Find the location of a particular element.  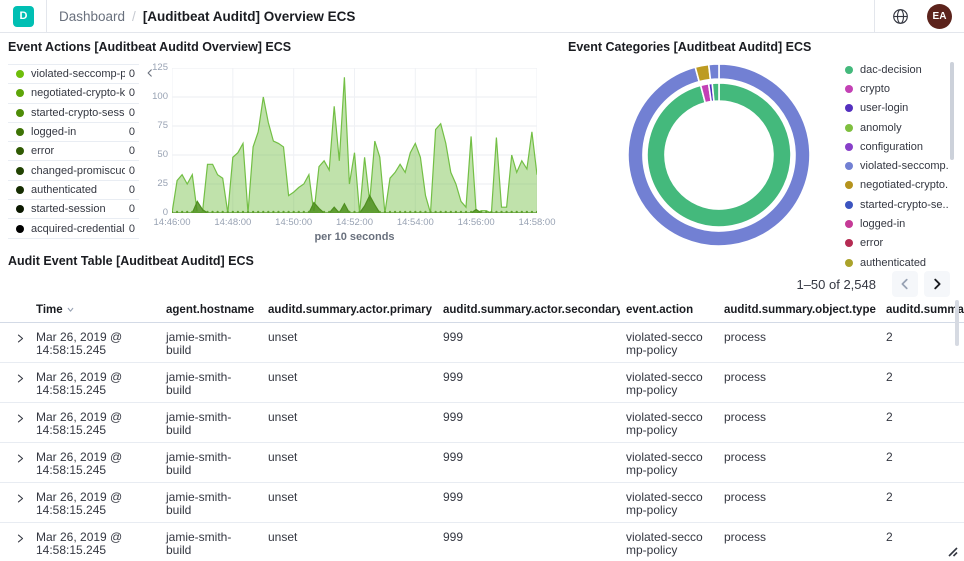

legend-item: configuration is located at coordinates (897, 146).